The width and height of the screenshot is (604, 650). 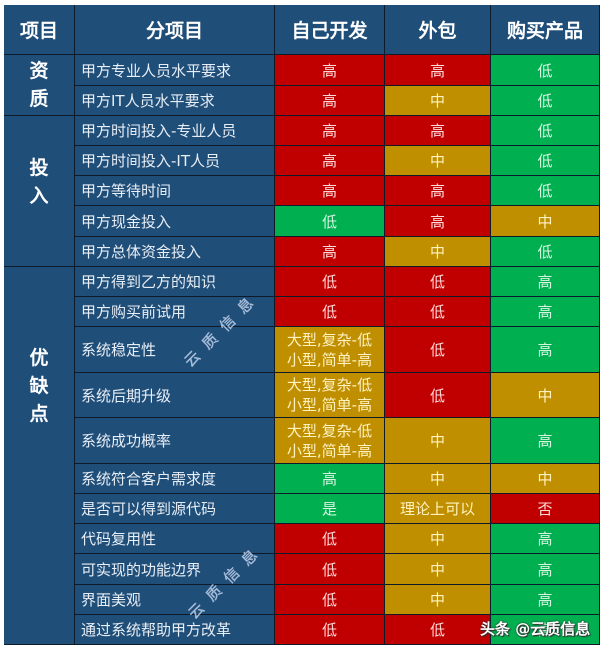 I want to click on row-item: 系统稳定性, so click(x=175, y=350).